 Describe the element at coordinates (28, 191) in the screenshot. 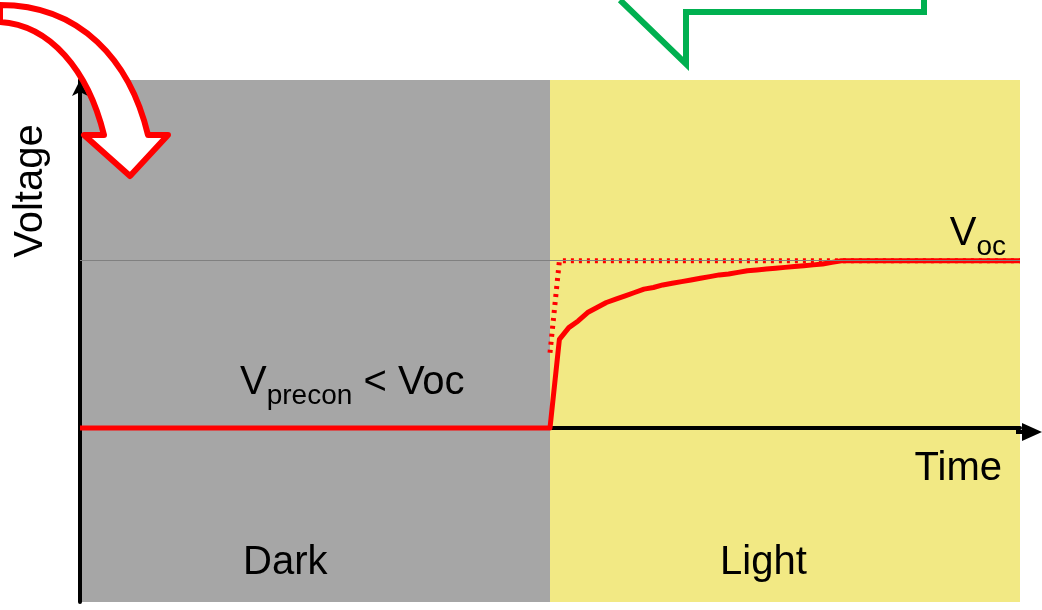

I see `y-axis-title: Voltage` at that location.